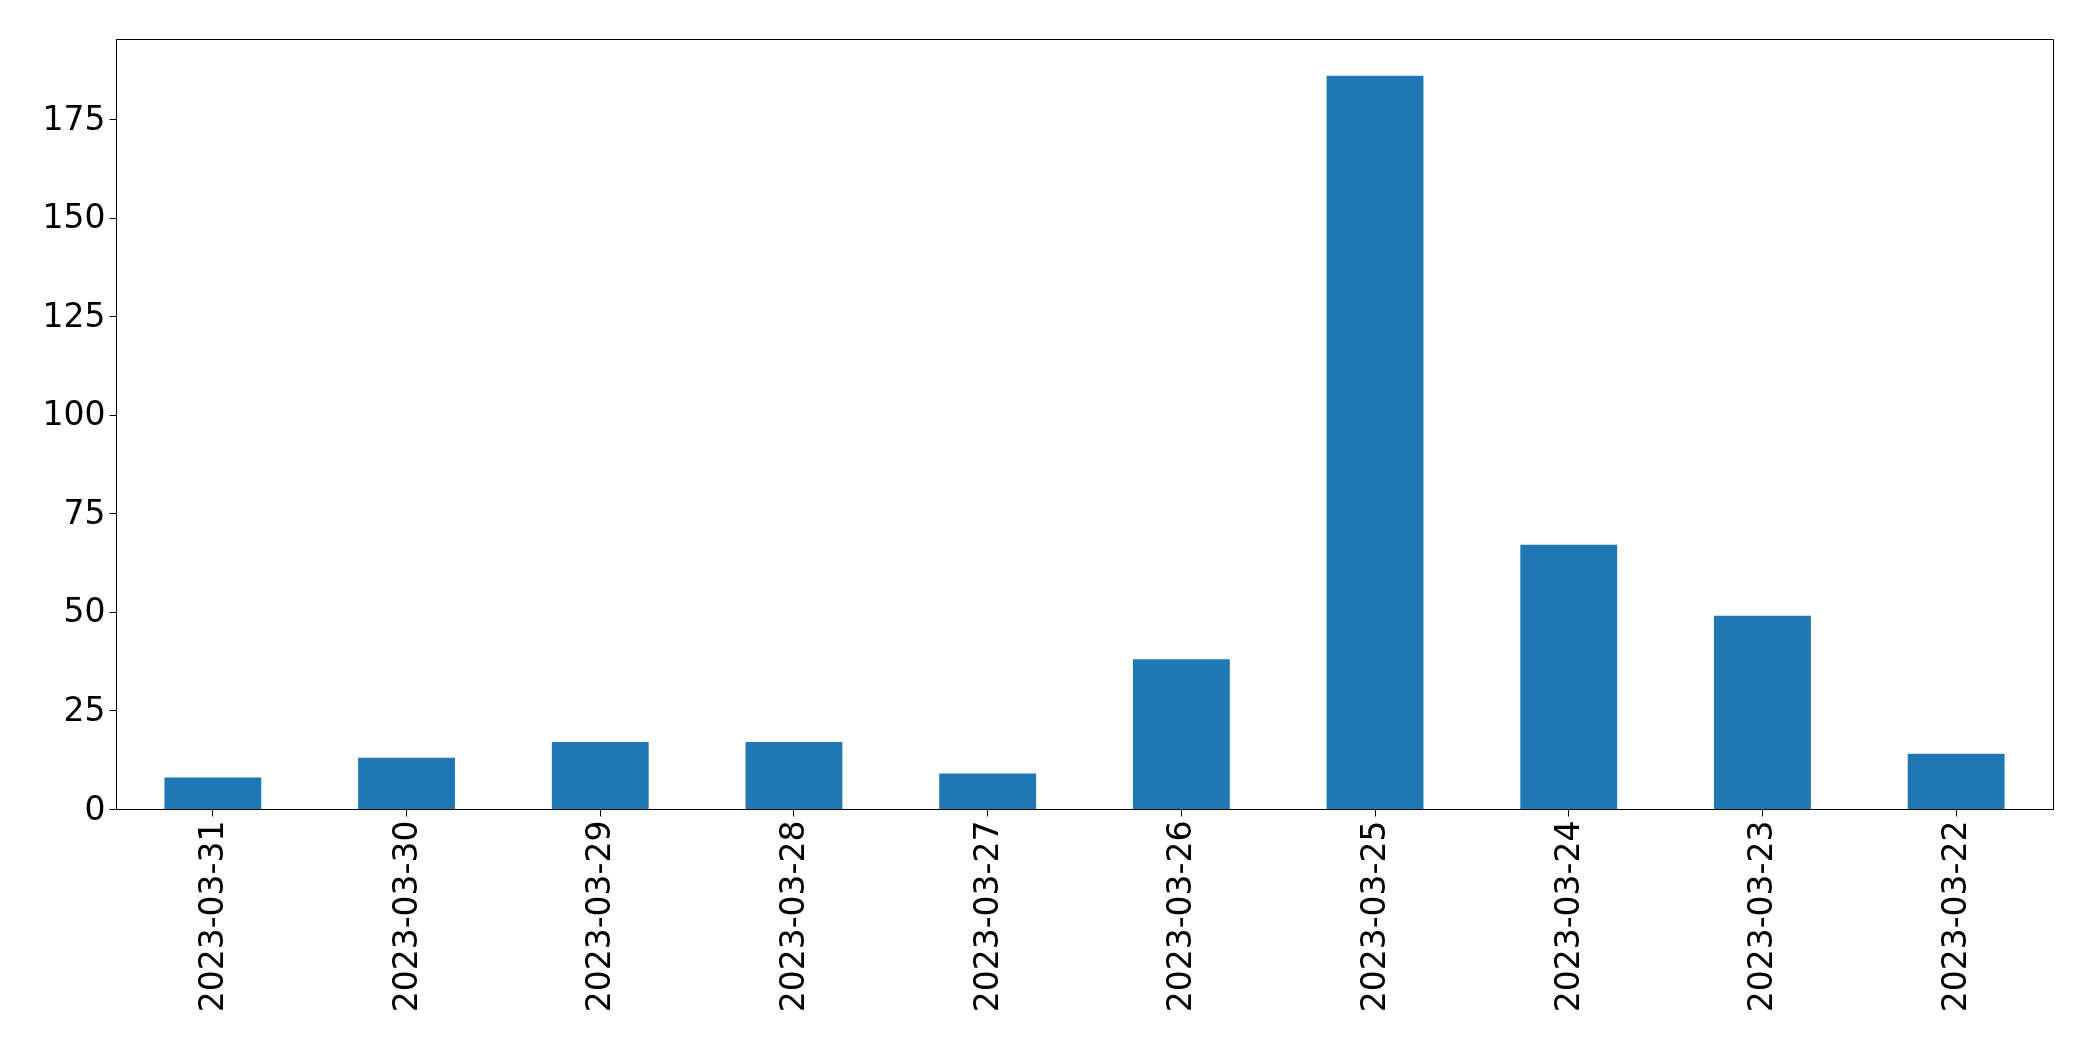 This screenshot has height=1061, width=2093. I want to click on x-tick-label: 2023-03-28, so click(792, 916).